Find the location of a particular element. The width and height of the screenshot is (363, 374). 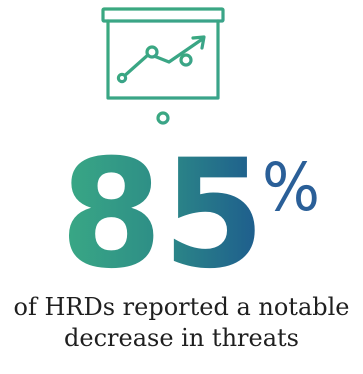

stat-unit: % is located at coordinates (291, 187).